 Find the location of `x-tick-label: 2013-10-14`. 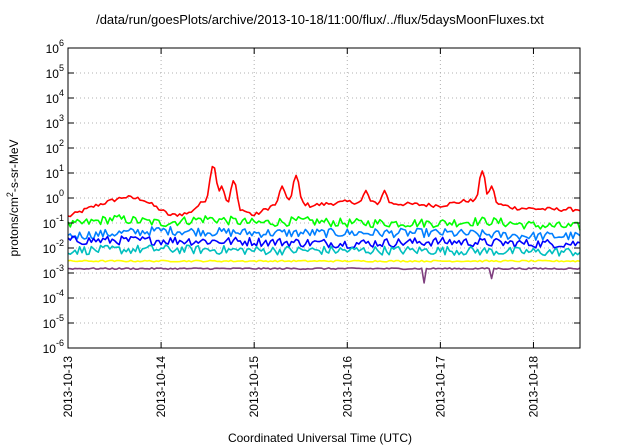

x-tick-label: 2013-10-14 is located at coordinates (161, 387).